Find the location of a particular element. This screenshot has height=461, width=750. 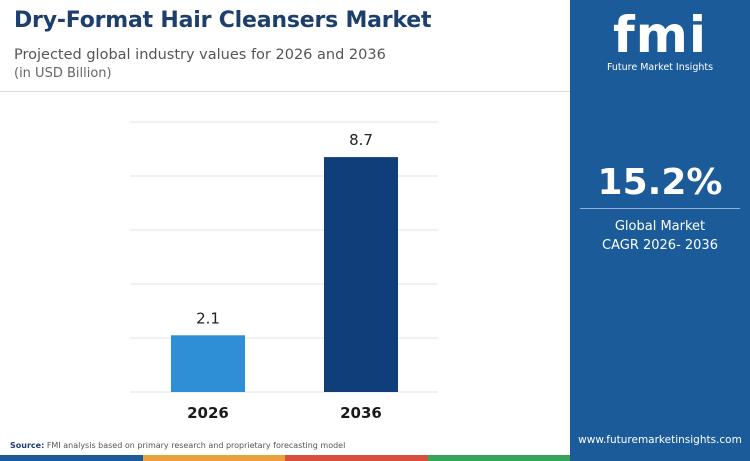

page-title: Dry-Format Hair Cleansers Market is located at coordinates (223, 20).